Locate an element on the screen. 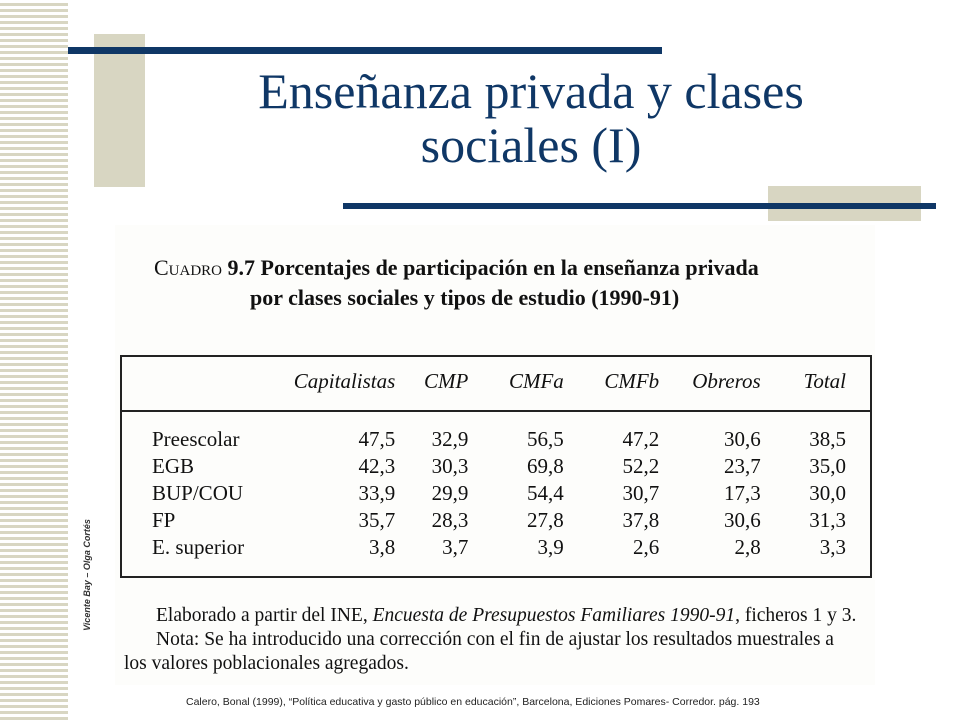 This screenshot has width=960, height=720. table-row: Preescolar 47,5 32,9 56,5 47,2 30,6 38,5 is located at coordinates (493, 432).